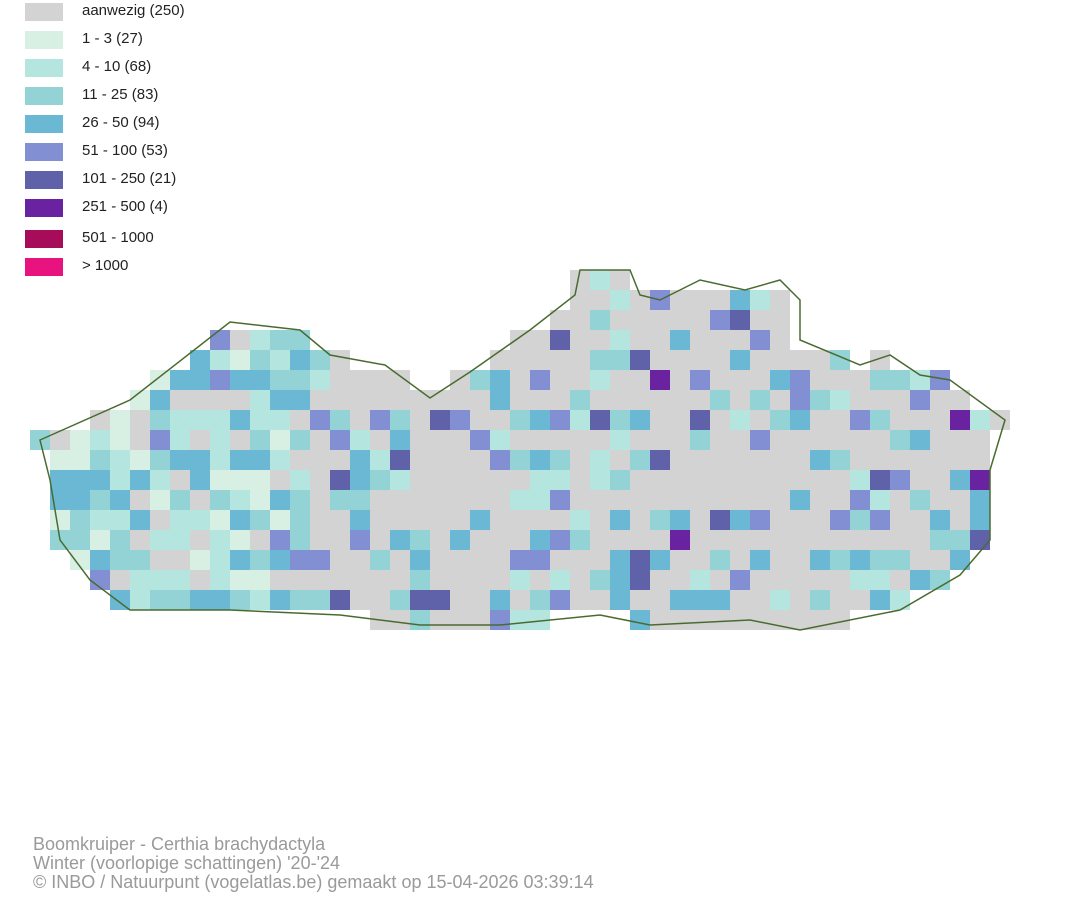  Describe the element at coordinates (44, 124) in the screenshot. I see `legend-swatch` at that location.